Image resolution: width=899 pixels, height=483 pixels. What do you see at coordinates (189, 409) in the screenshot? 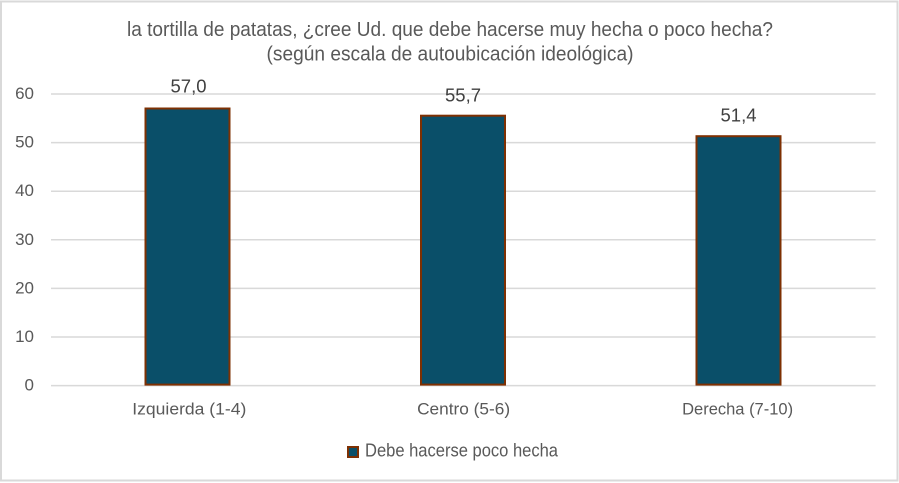
I see `svg-text: Izquierda (1-4)` at bounding box center [189, 409].